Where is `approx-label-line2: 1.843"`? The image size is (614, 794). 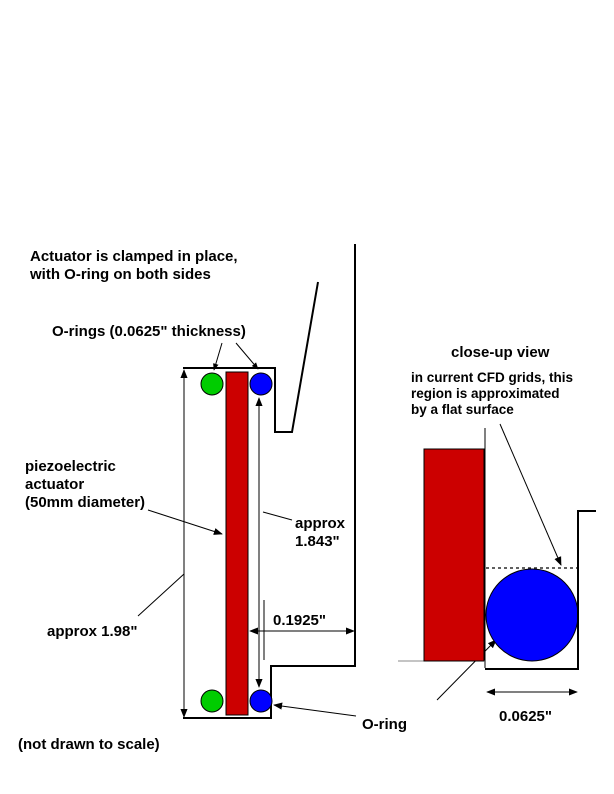
approx-label-line2: 1.843" is located at coordinates (317, 541).